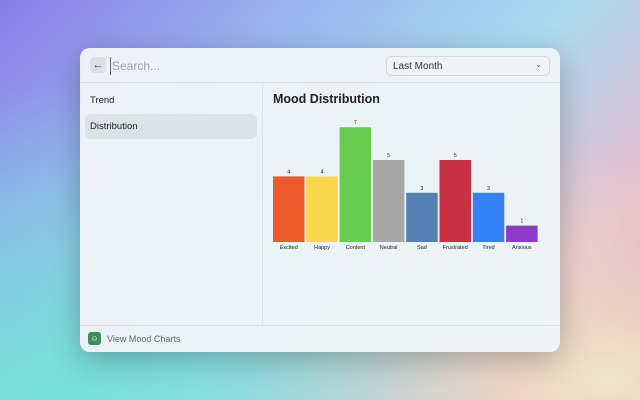 The height and width of the screenshot is (400, 640). I want to click on app-icon: ☺, so click(94, 338).